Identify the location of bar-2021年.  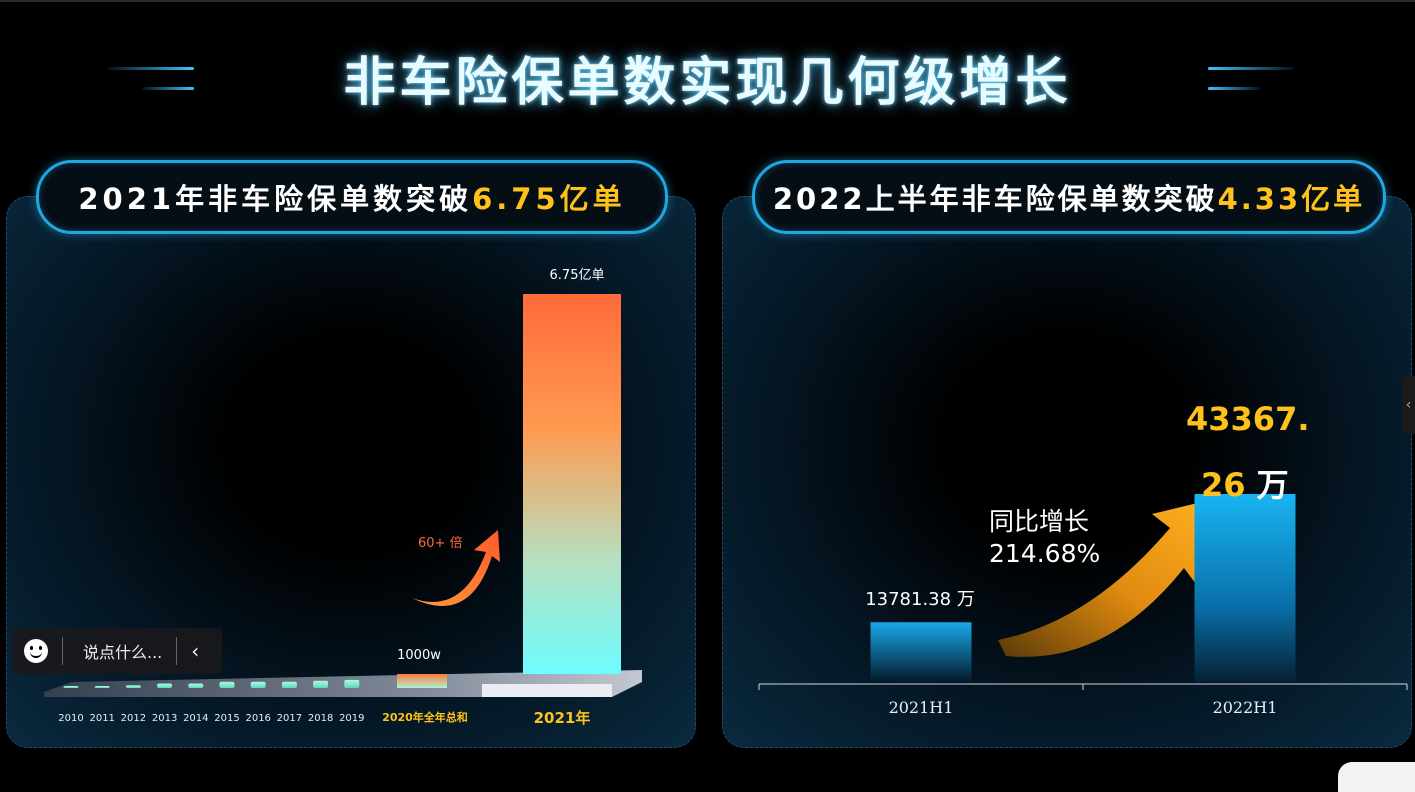
(572, 484).